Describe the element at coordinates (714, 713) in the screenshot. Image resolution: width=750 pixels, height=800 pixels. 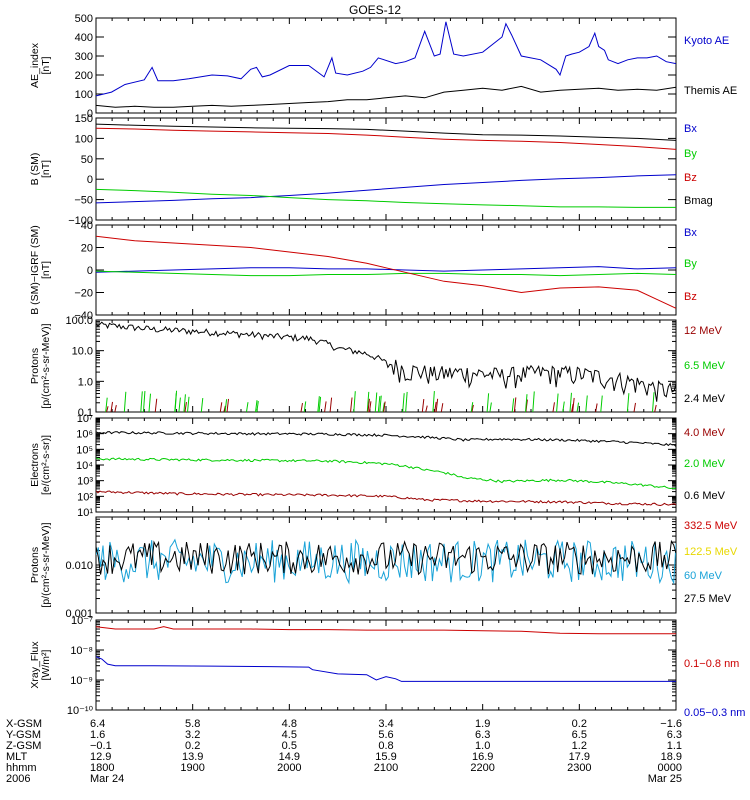
I see `legend-entry: 0.05−0.3 nm` at that location.